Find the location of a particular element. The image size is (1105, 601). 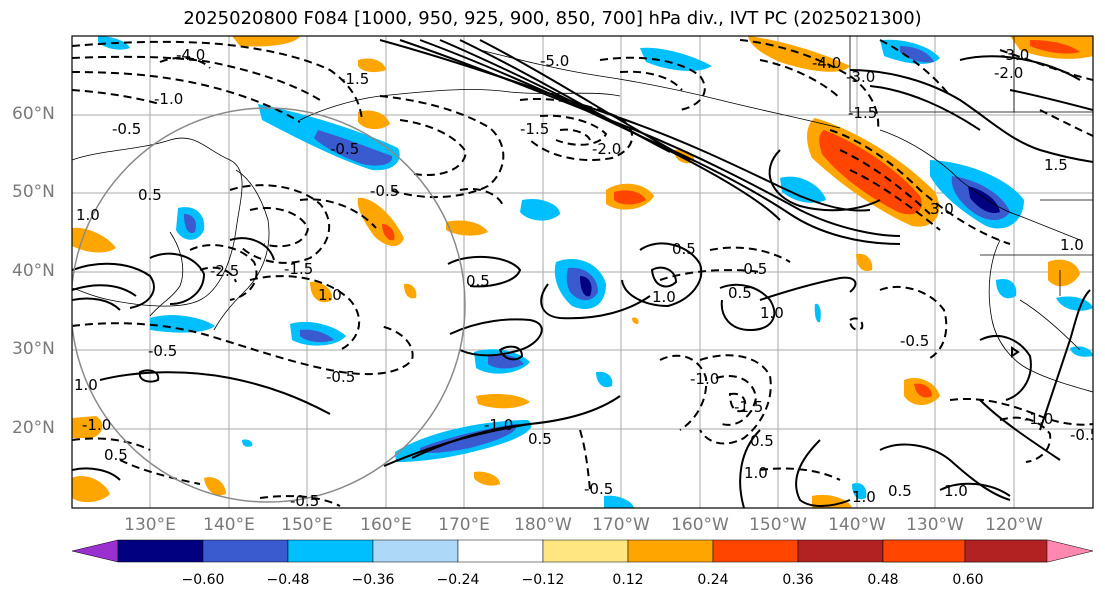

lat-label: 50°N is located at coordinates (33, 192).